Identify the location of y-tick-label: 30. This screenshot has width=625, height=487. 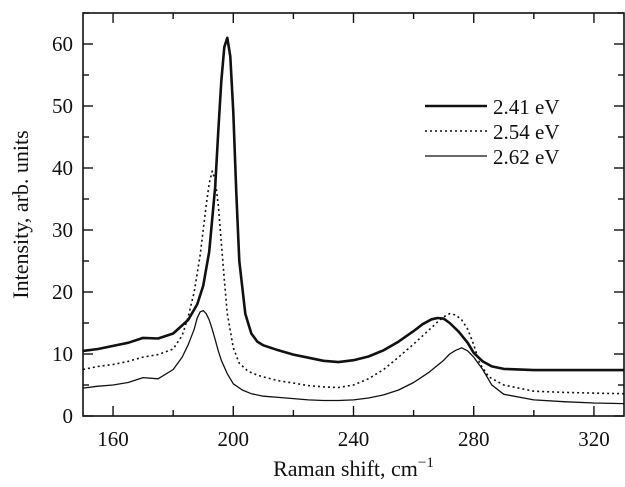
(62, 230).